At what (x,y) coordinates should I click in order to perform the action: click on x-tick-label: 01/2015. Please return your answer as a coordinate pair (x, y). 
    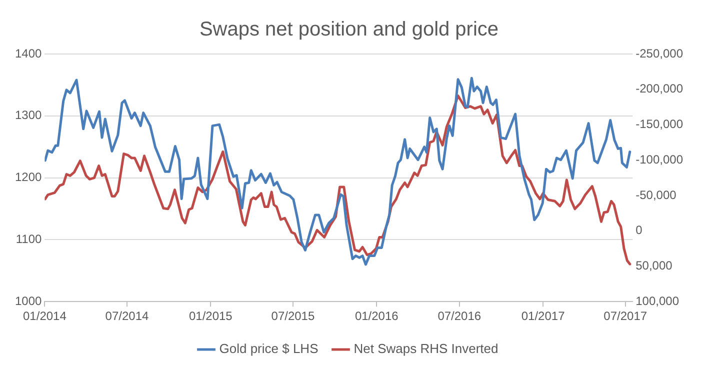
    Looking at the image, I should click on (210, 316).